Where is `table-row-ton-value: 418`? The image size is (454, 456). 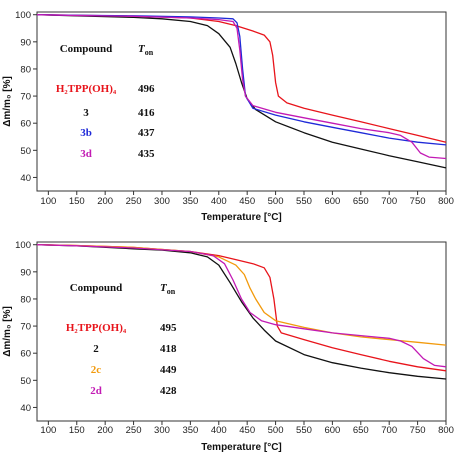
table-row-ton-value: 418 is located at coordinates (168, 349).